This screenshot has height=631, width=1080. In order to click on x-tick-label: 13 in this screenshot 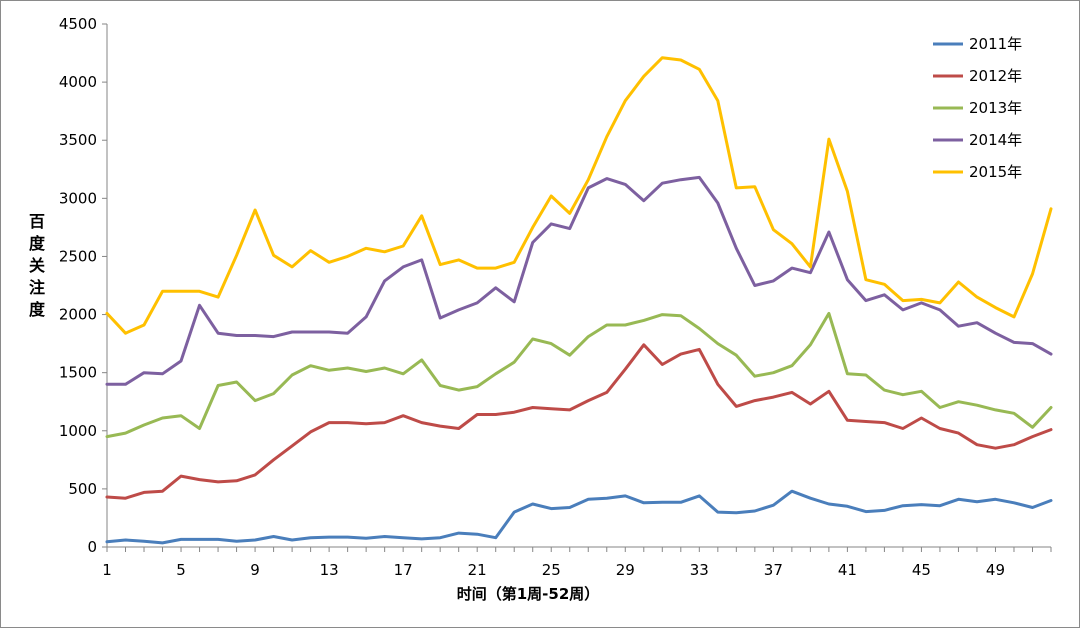, I will do `click(329, 570)`.